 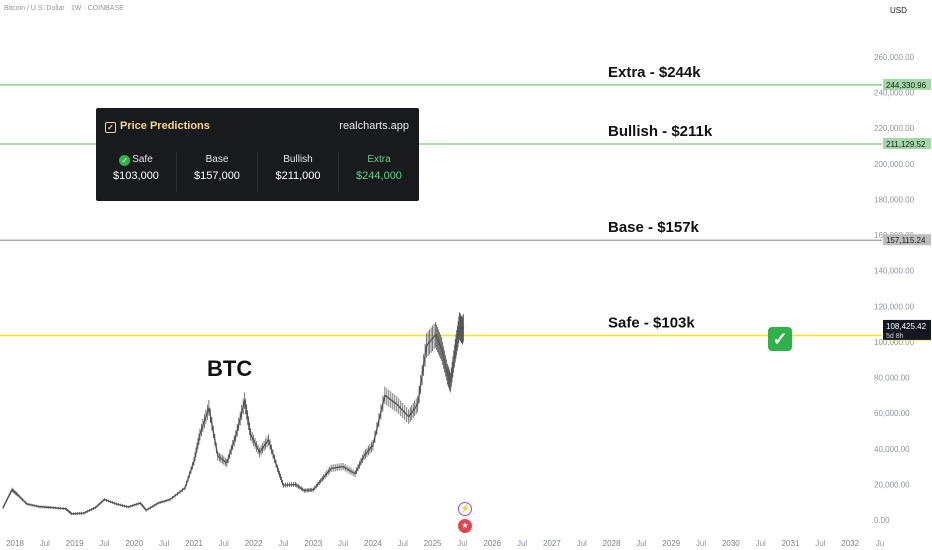 I want to click on btc-annotation: BTC, so click(x=230, y=368).